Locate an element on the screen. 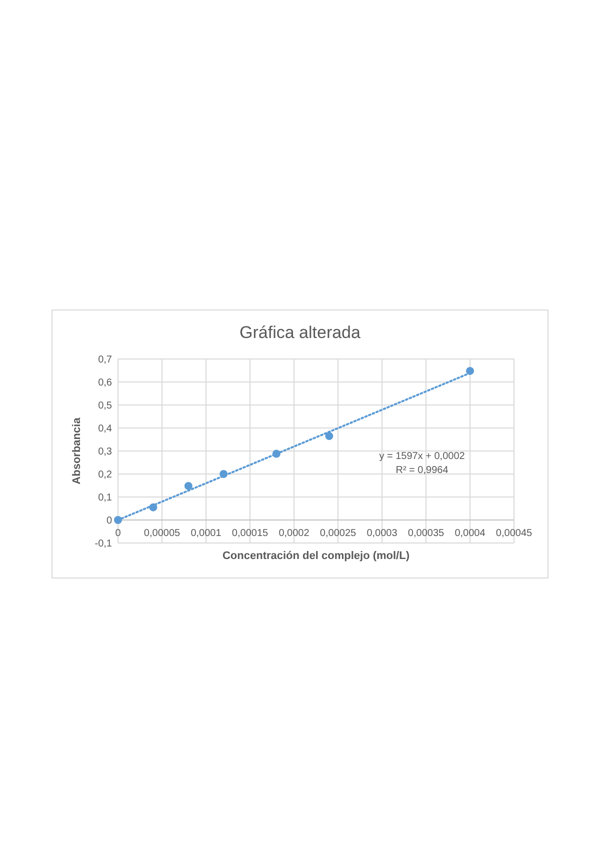 Image resolution: width=600 pixels, height=848 pixels. x-tick-label: 0,00005 is located at coordinates (162, 533).